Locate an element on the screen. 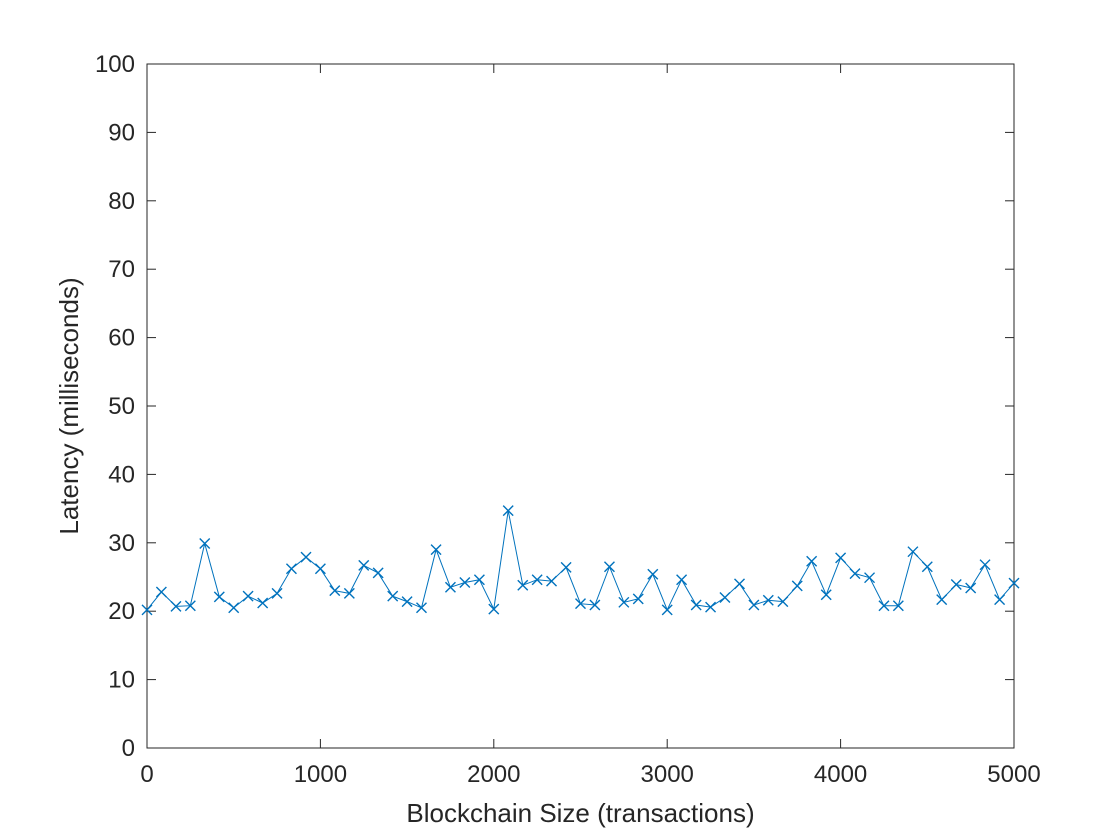 The width and height of the screenshot is (1120, 840). x-tick-label: 5000 is located at coordinates (1013, 774).